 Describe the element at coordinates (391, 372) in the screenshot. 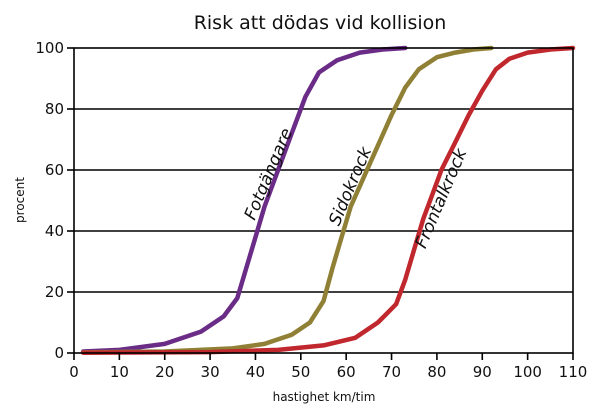

I see `x-tick-label: 70` at that location.